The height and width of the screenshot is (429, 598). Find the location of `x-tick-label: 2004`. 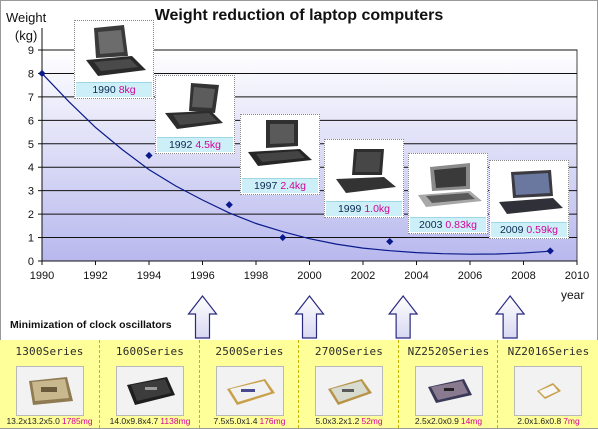

x-tick-label: 2004 is located at coordinates (416, 276).